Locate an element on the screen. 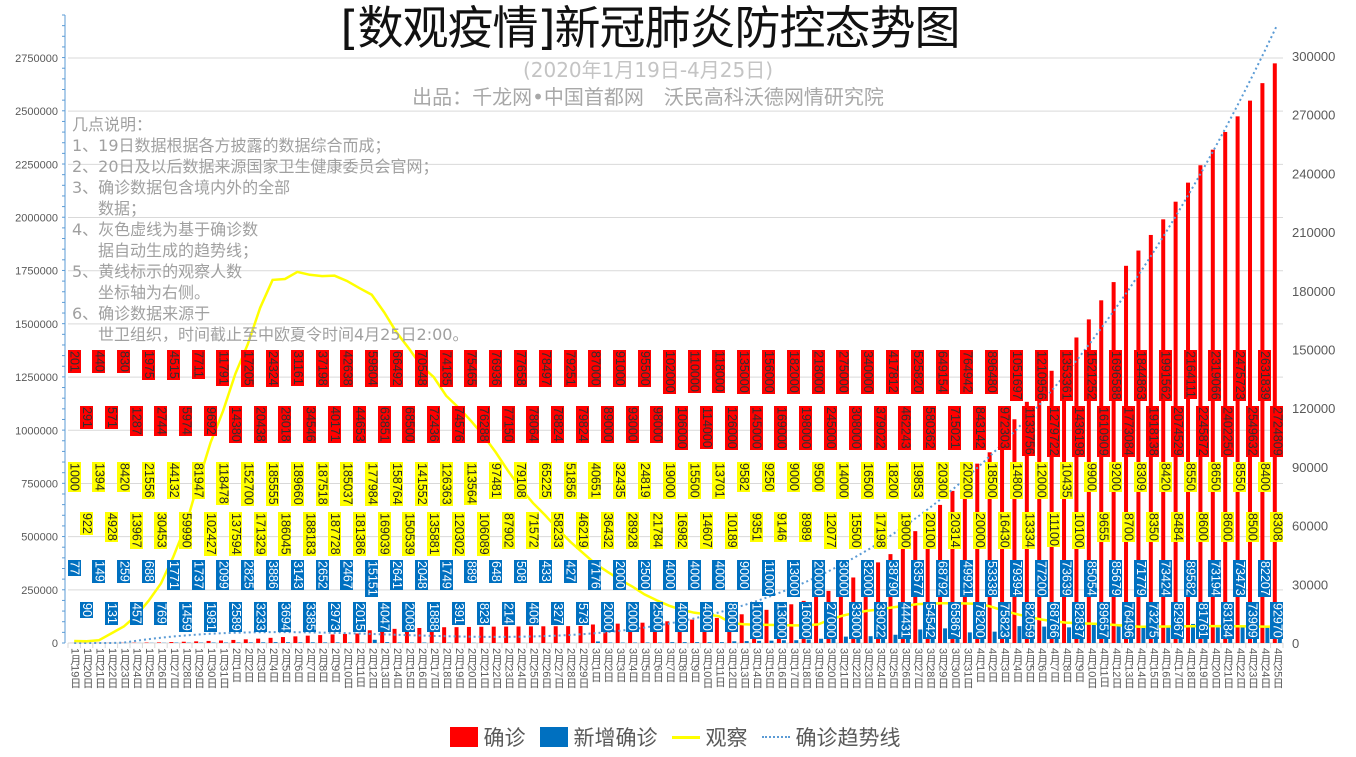 This screenshot has width=1356, height=757. data-label-new-confirmed: 508 is located at coordinates (521, 571).